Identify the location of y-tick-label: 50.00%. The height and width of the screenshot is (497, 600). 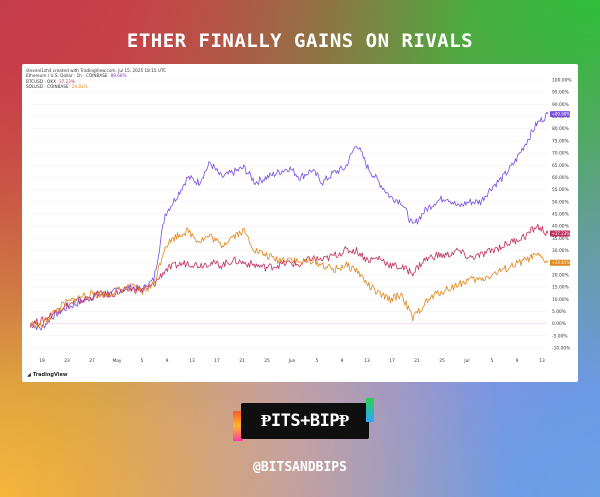
(560, 202).